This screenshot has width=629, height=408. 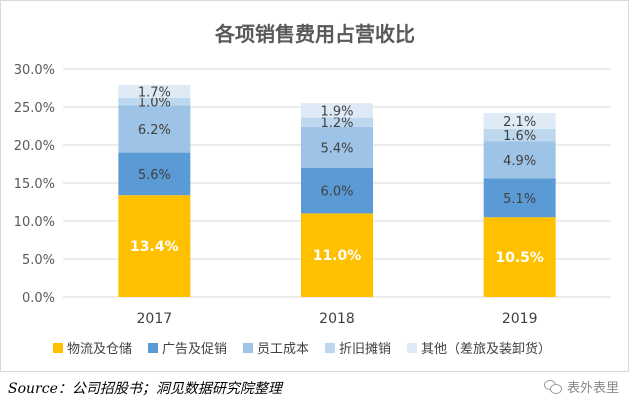 What do you see at coordinates (34, 222) in the screenshot?
I see `y-tick-label: 10.0%` at bounding box center [34, 222].